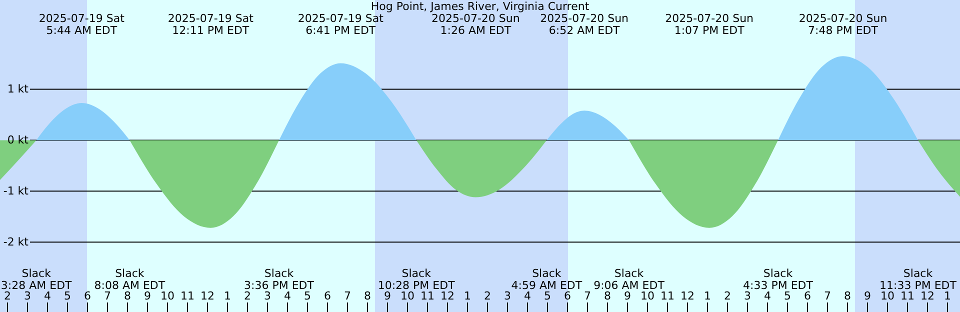 The height and width of the screenshot is (312, 960). What do you see at coordinates (843, 24) in the screenshot?
I see `annotation: 2025-07-20 Sun 7:48 PM EDT` at bounding box center [843, 24].